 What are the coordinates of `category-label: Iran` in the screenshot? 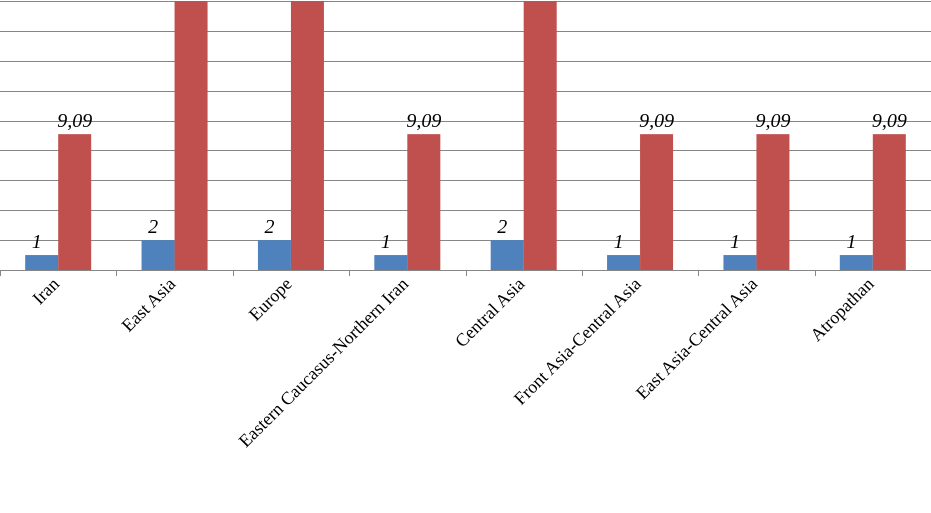 It's located at (45, 291).